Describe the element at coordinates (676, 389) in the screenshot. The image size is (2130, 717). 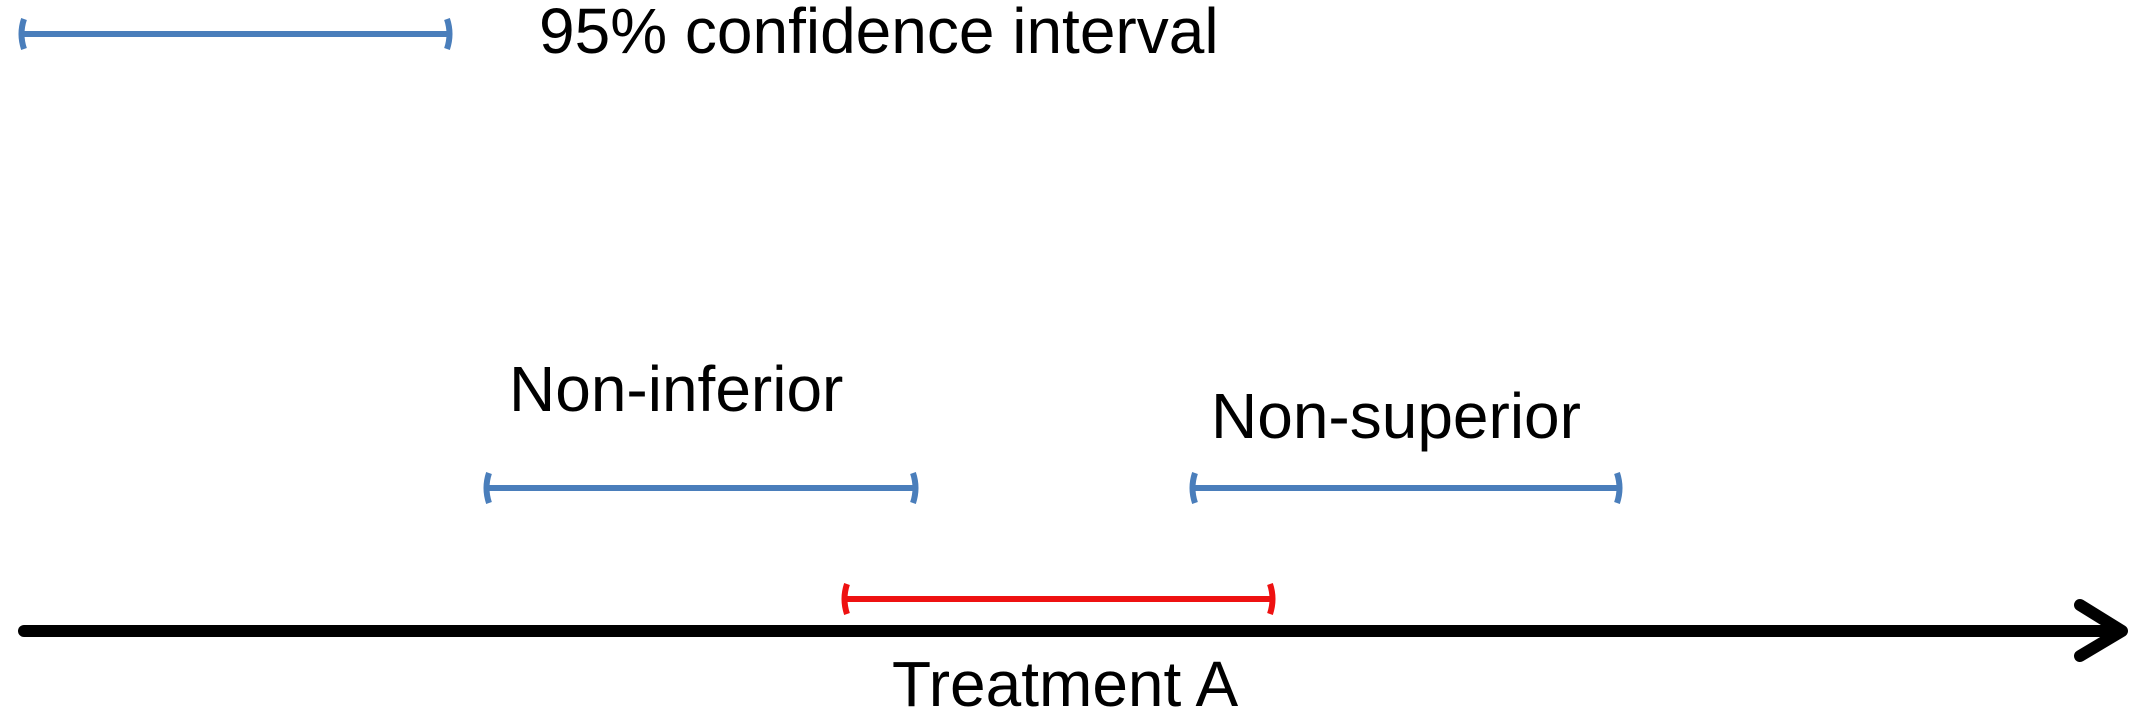
I see `non-inferior-label: Non-inferior` at that location.